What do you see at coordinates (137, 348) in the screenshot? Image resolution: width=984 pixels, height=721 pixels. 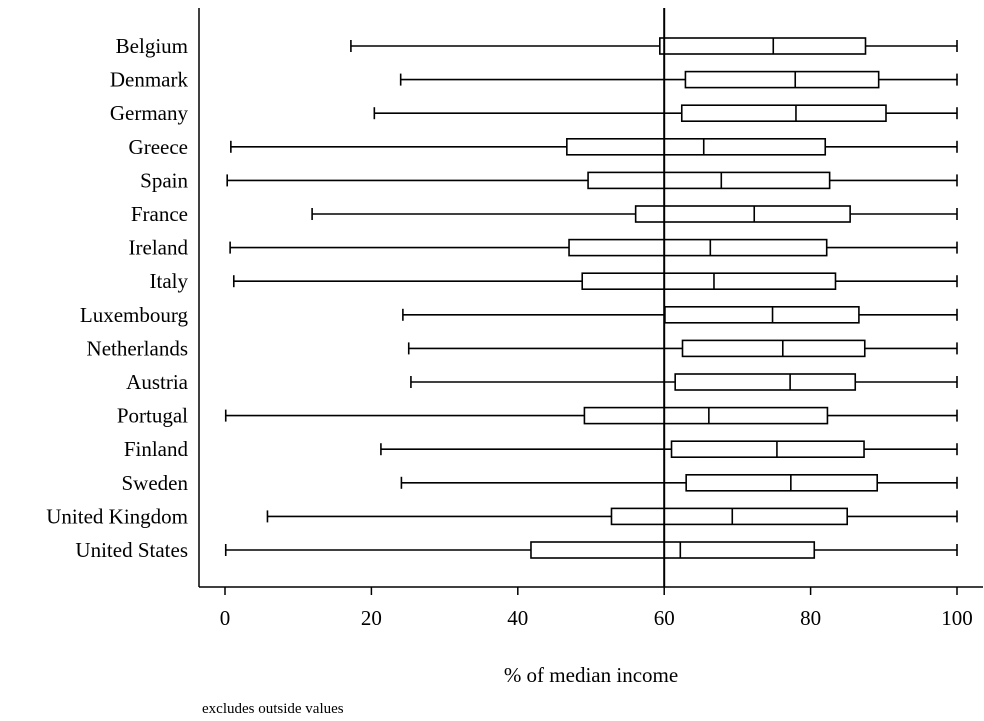 I see `y-category-label: Netherlands` at bounding box center [137, 348].